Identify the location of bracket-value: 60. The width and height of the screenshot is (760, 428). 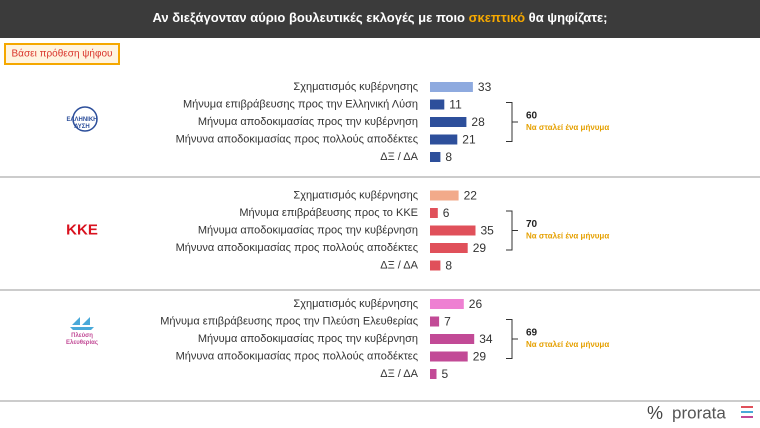
(532, 116).